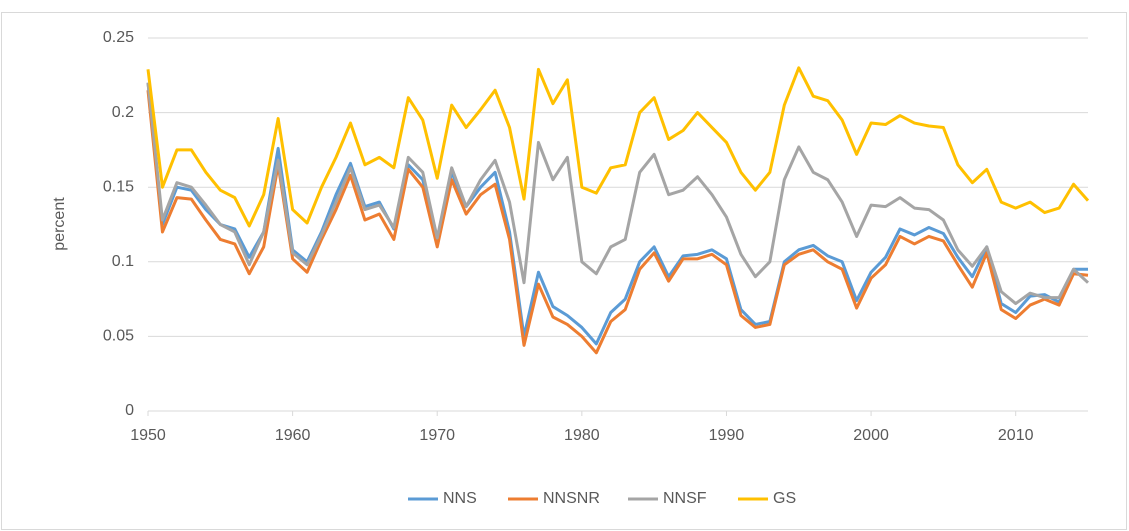  I want to click on x-tick-label: 1960, so click(293, 435).